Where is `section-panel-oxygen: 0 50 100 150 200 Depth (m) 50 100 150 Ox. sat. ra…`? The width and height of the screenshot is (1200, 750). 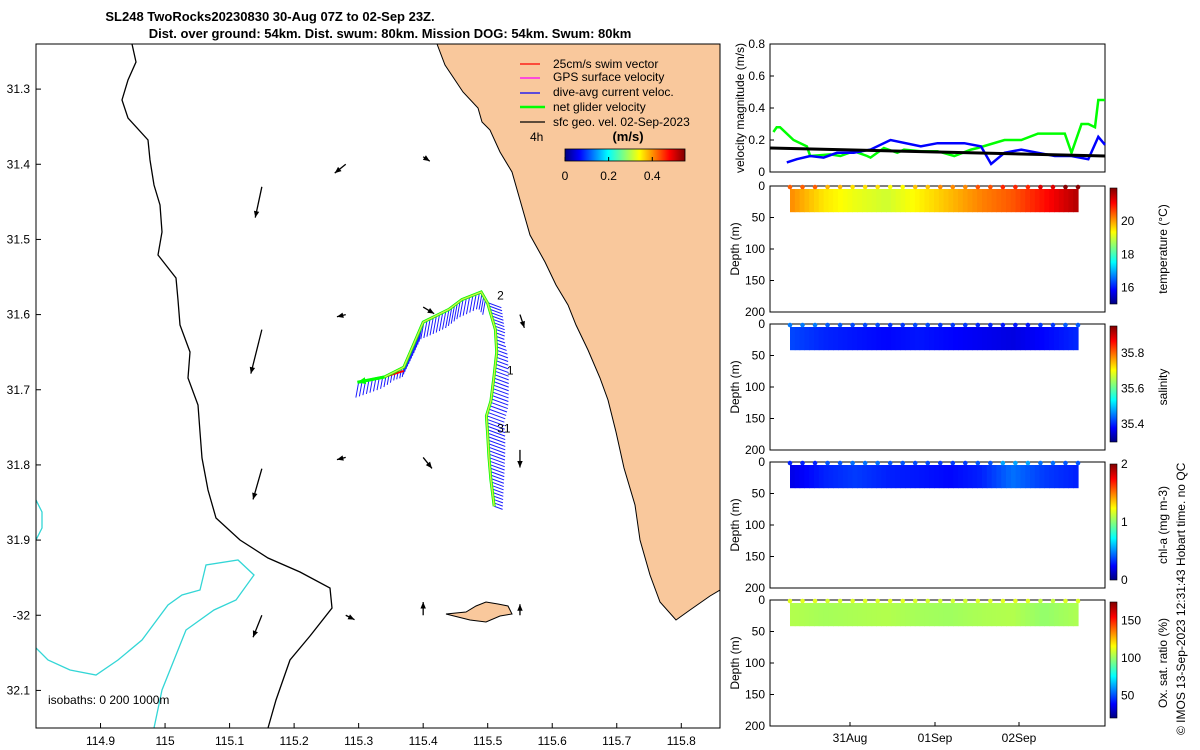
section-panel-oxygen: 0 50 100 150 200 Depth (m) 50 100 150 Ox. sat. ra… is located at coordinates (949, 669).